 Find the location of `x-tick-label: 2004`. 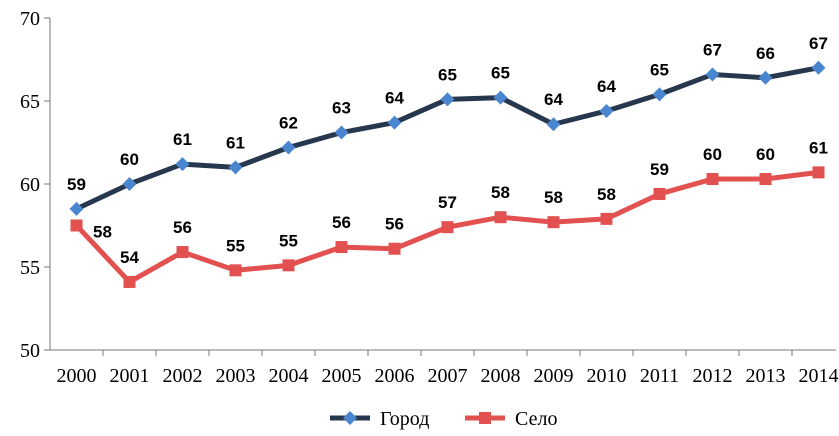

x-tick-label: 2004 is located at coordinates (289, 376).